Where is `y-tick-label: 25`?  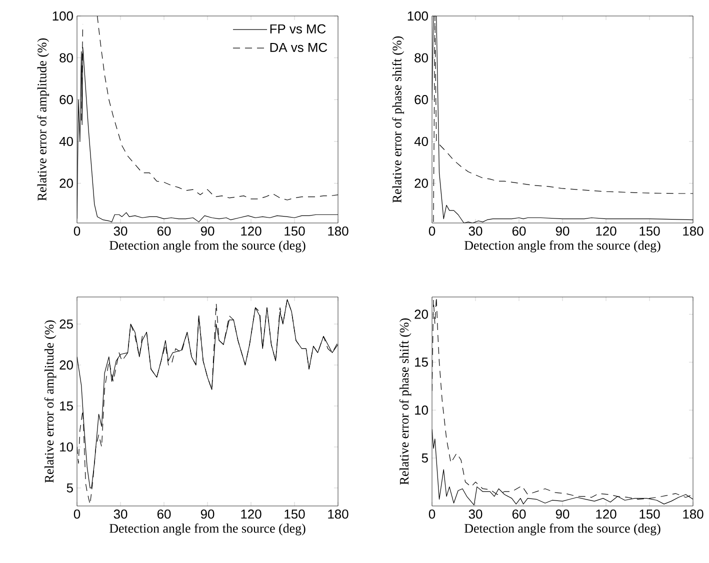 y-tick-label: 25 is located at coordinates (66, 324).